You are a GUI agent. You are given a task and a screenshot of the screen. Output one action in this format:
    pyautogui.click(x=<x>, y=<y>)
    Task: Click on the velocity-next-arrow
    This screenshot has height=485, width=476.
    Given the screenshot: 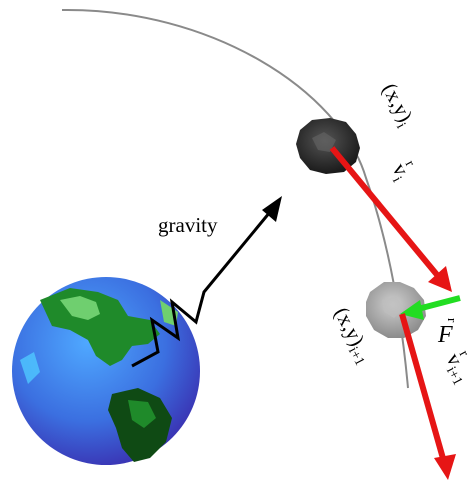 What is the action you would take?
    pyautogui.click(x=423, y=388)
    